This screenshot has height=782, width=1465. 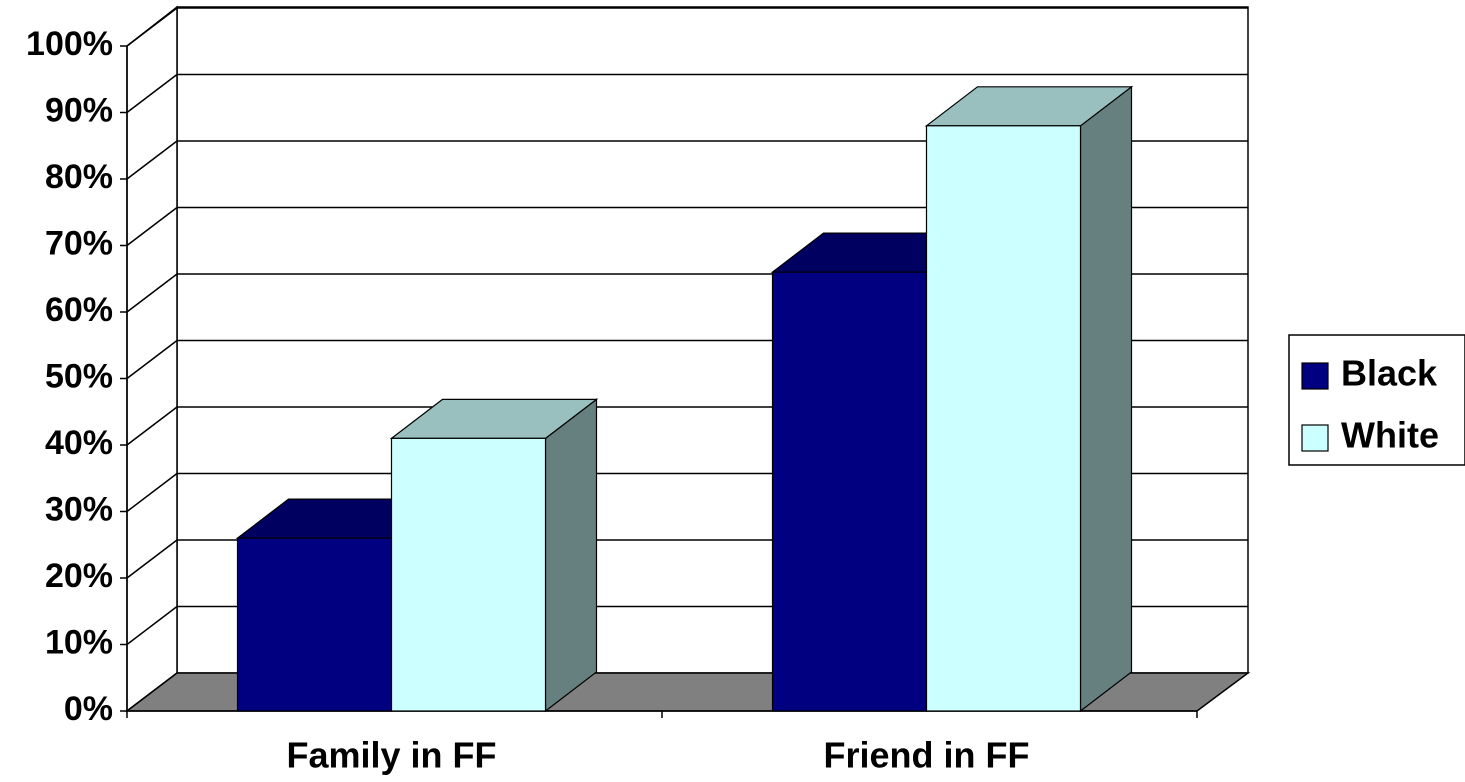 I want to click on legend-label: Black, so click(x=1389, y=373).